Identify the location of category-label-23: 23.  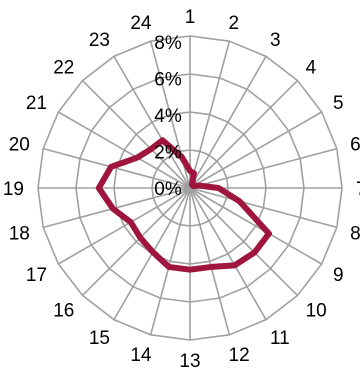
(99, 40).